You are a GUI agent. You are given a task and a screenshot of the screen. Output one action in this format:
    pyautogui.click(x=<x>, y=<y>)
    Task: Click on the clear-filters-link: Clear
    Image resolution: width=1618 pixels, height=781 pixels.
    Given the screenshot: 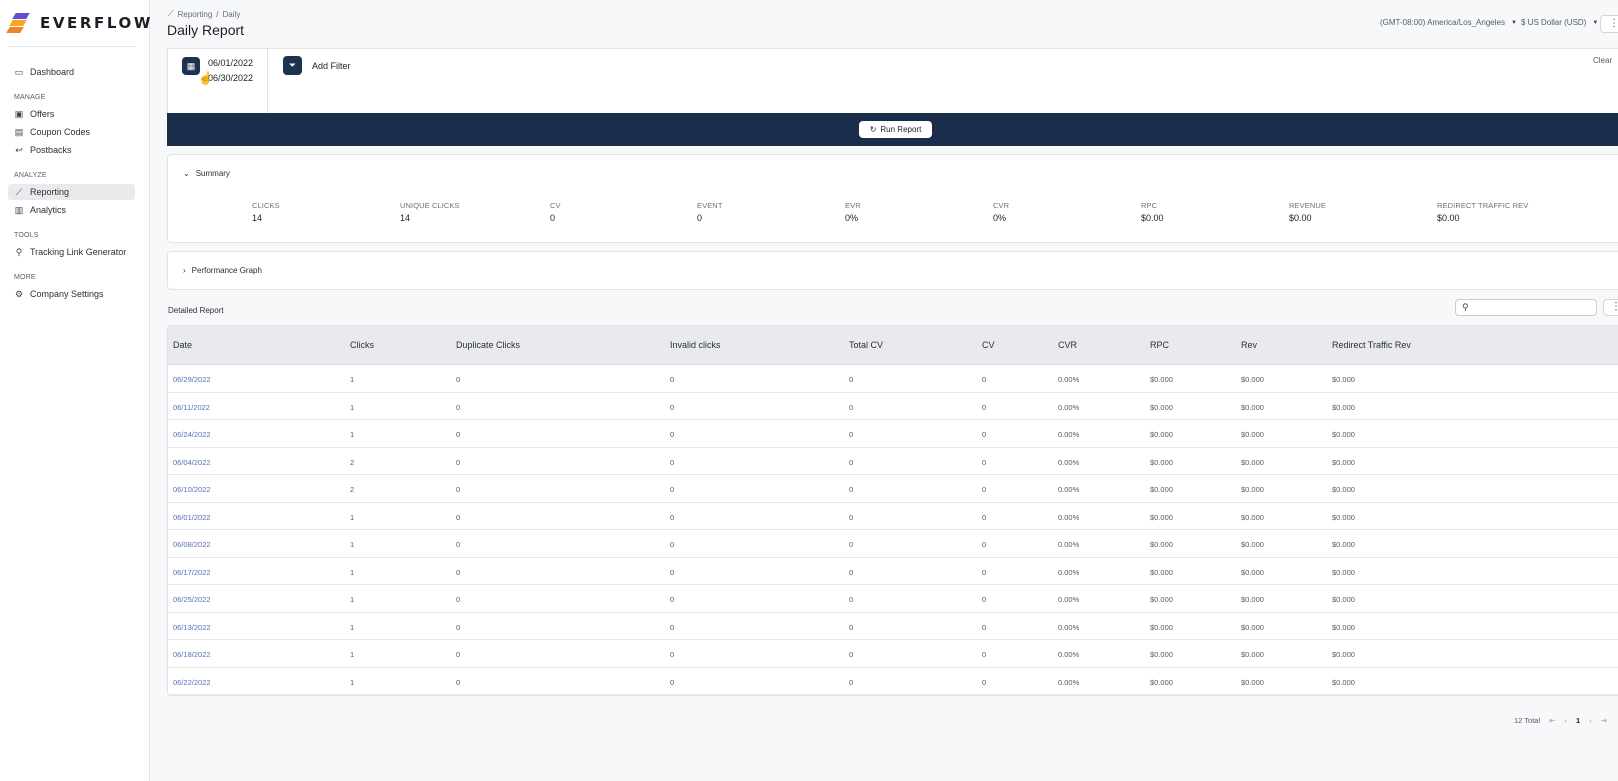 What is the action you would take?
    pyautogui.click(x=1603, y=60)
    